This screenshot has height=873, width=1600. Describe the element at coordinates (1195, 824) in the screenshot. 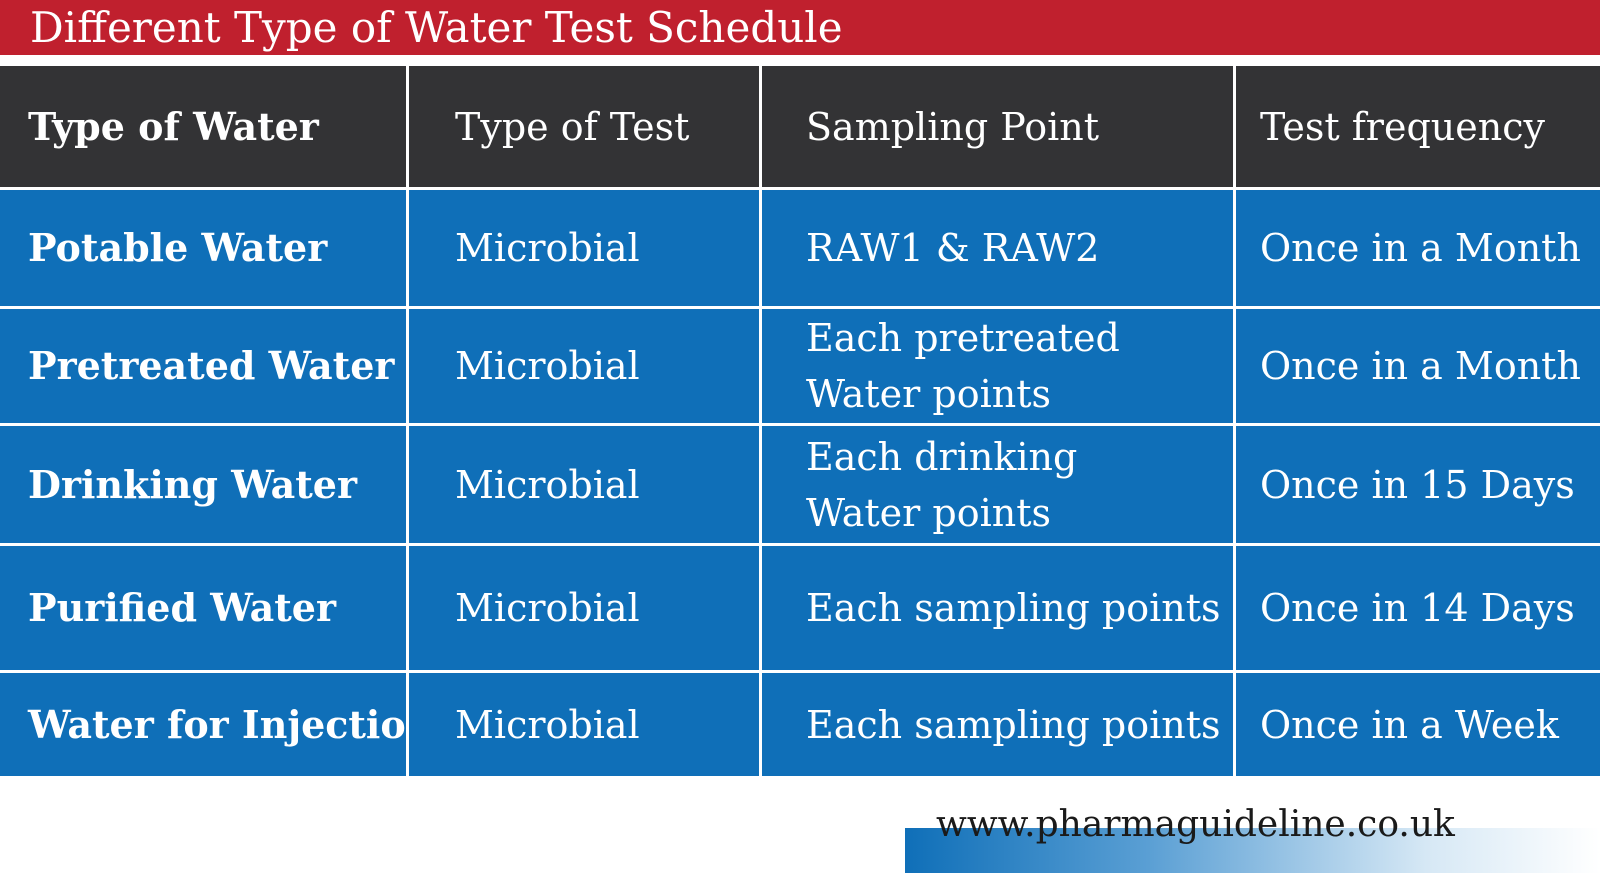

I see `footer-url: www.pharmaguideline.co.uk` at that location.